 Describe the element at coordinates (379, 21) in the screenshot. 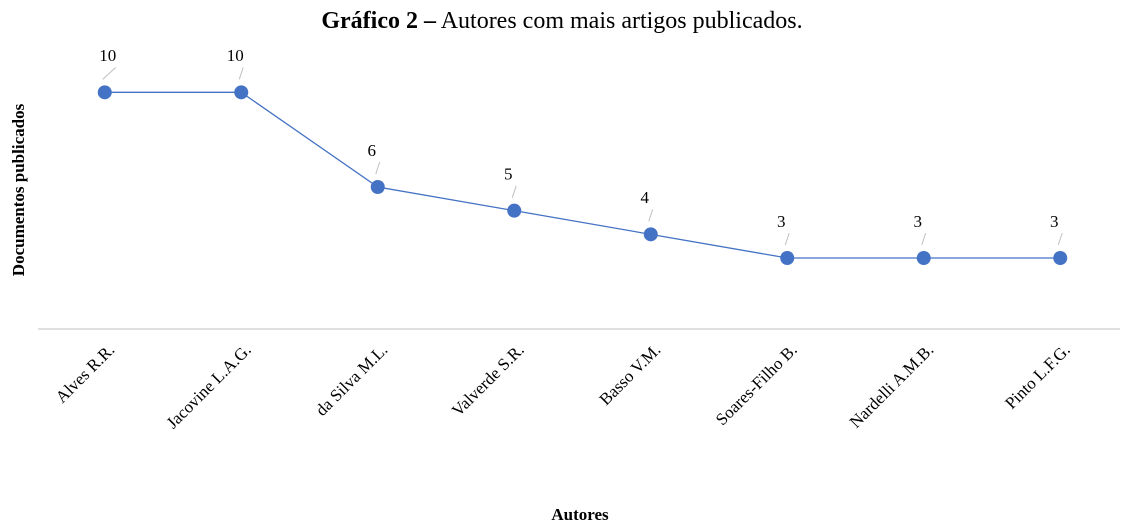

I see `figure-label: Gráfico 2 –` at that location.